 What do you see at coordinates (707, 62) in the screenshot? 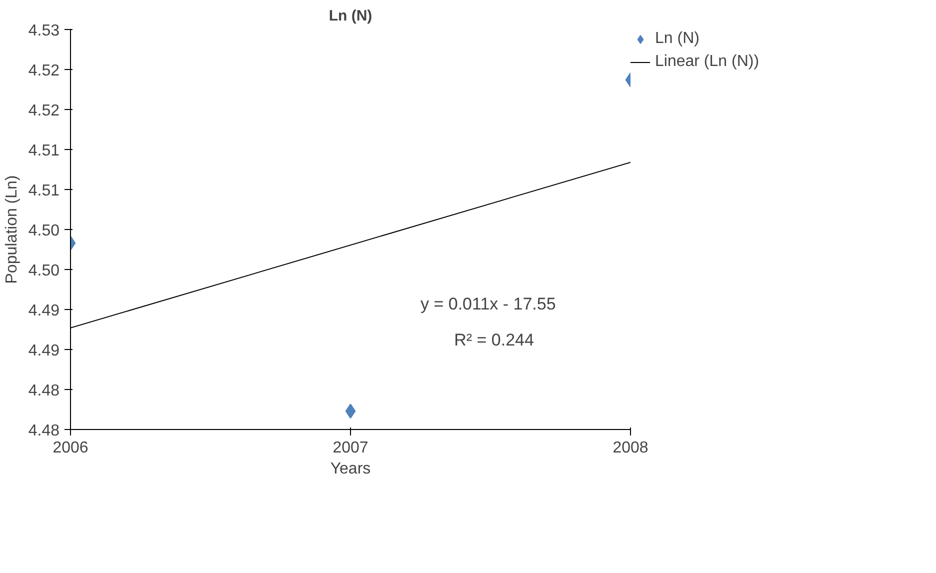
I see `legend-label: Linear (Ln (N))` at bounding box center [707, 62].